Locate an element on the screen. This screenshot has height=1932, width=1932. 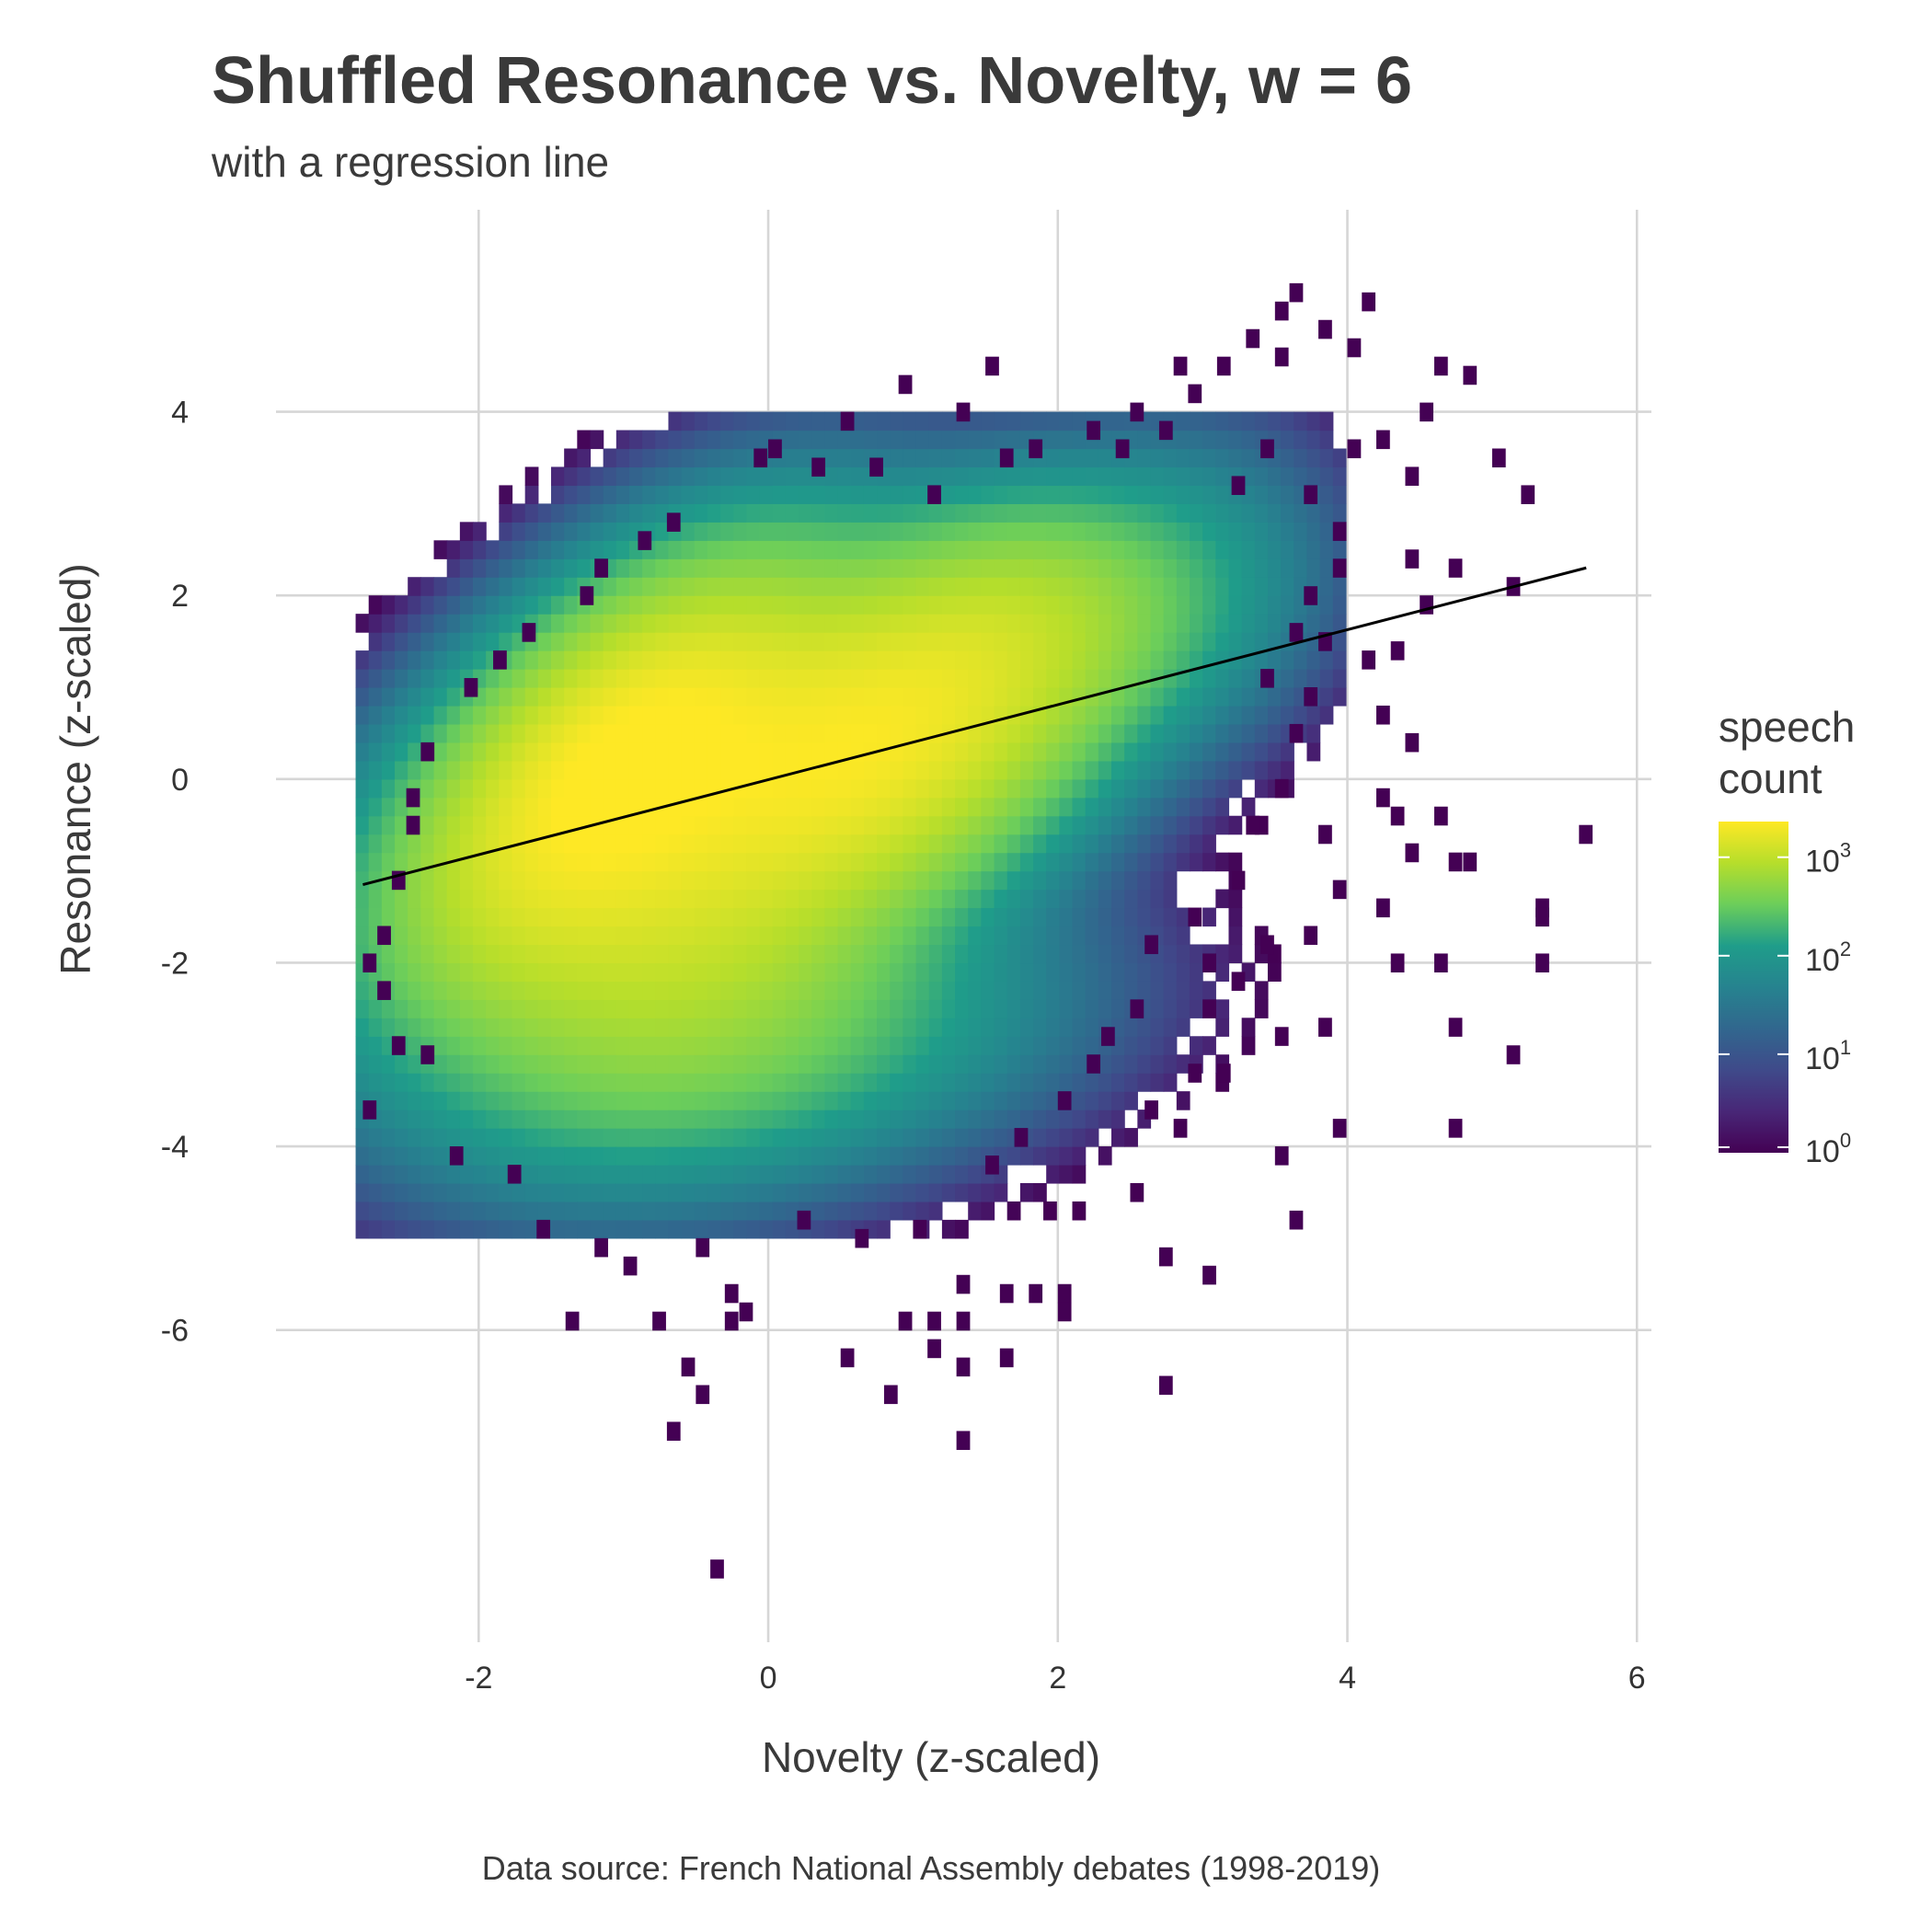
y-tick-label: -6 is located at coordinates (175, 1331).